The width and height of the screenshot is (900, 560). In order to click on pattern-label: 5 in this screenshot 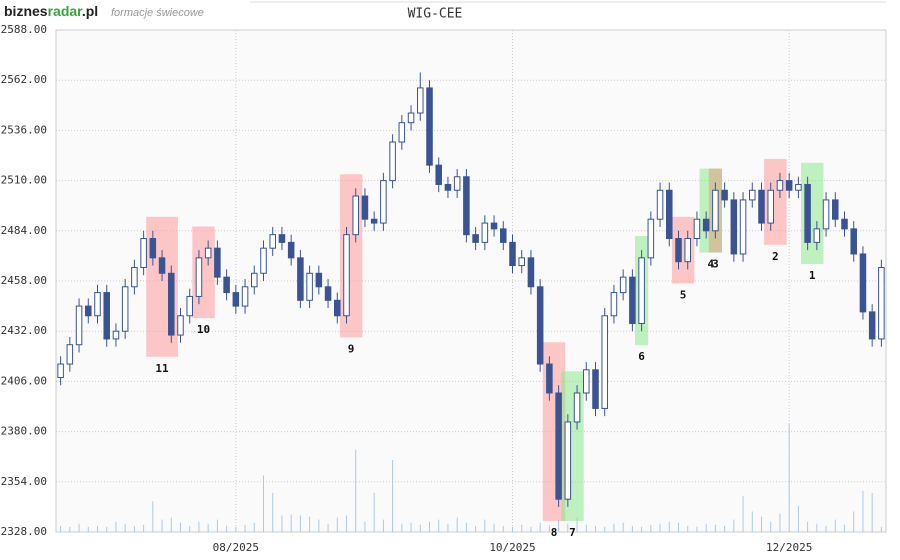, I will do `click(683, 294)`.